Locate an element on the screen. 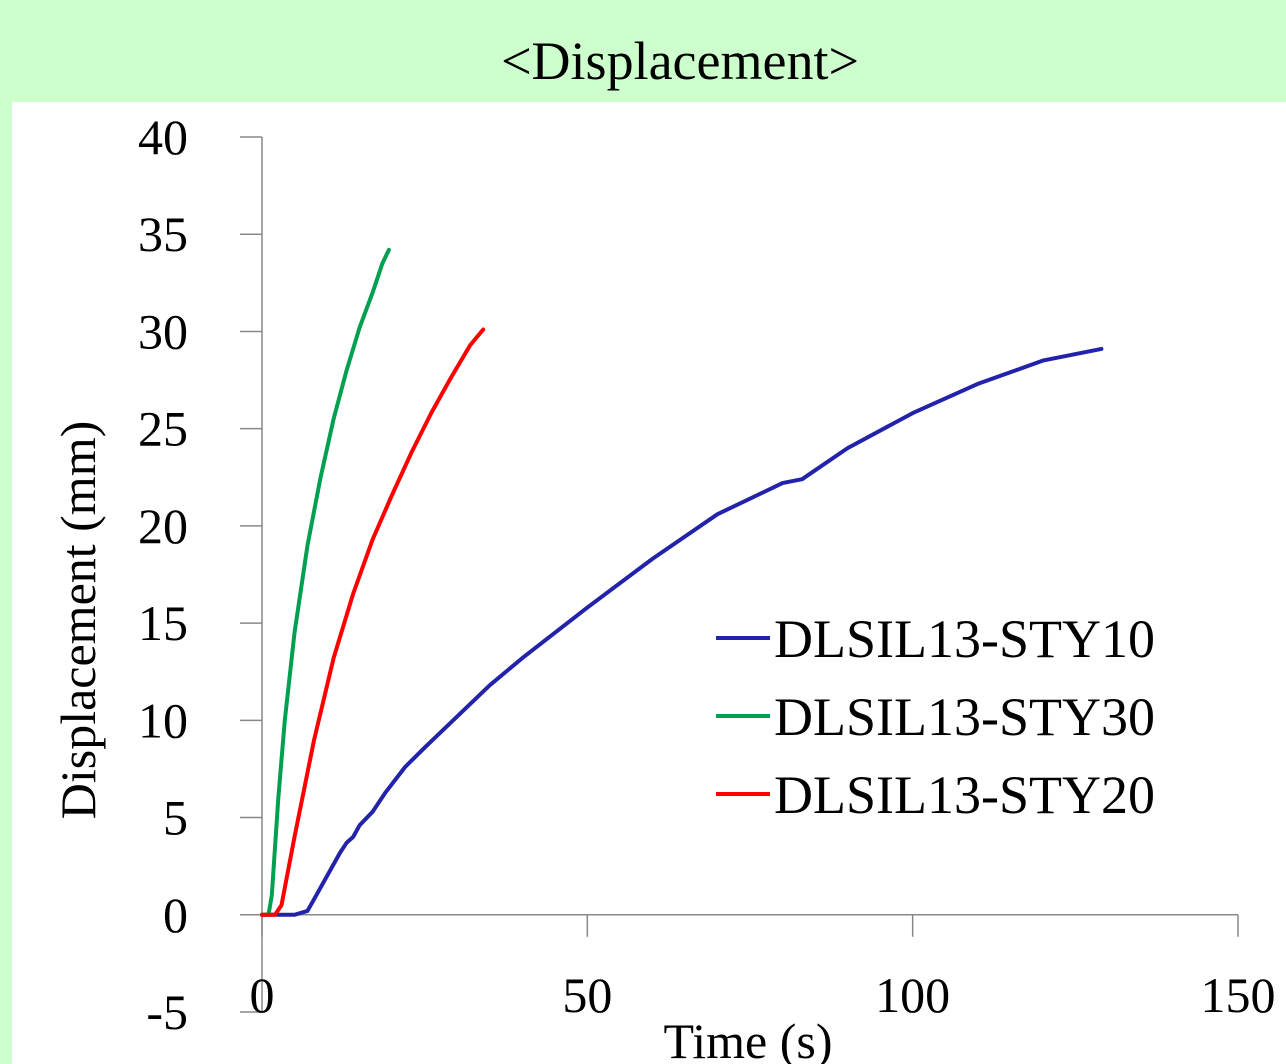 The height and width of the screenshot is (1064, 1286). legend-label: DLSIL13-STY30 is located at coordinates (964, 717).